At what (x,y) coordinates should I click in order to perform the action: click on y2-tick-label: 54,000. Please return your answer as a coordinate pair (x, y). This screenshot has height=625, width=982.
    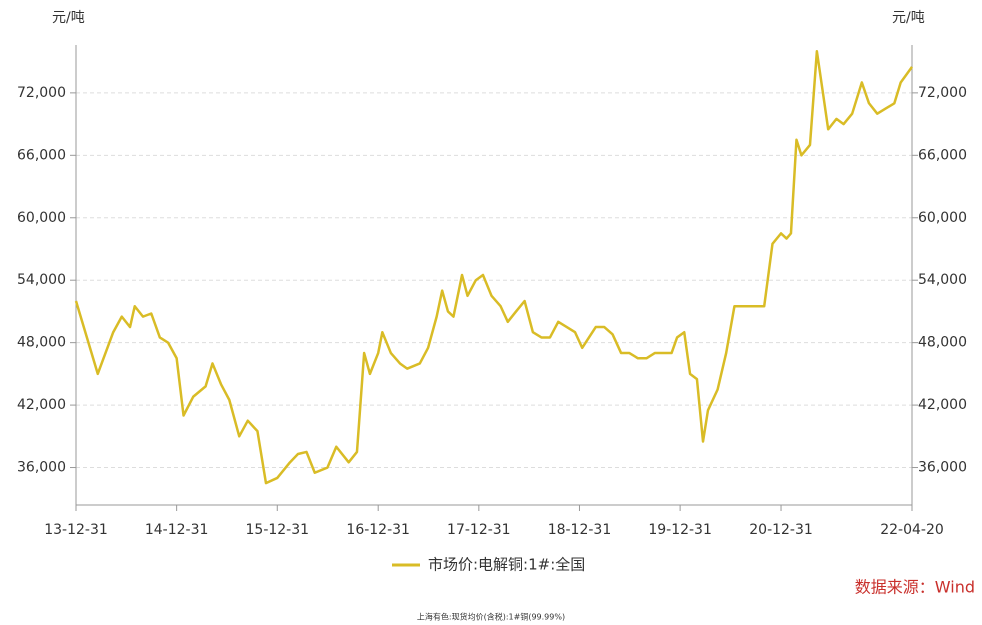
    Looking at the image, I should click on (942, 280).